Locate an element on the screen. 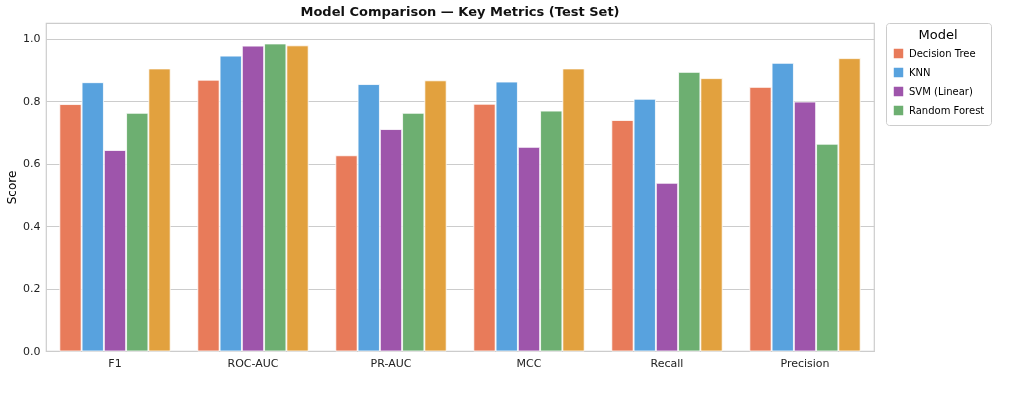  chart-title: Model Comparison — Key Metrics (Test Set) is located at coordinates (460, 11).